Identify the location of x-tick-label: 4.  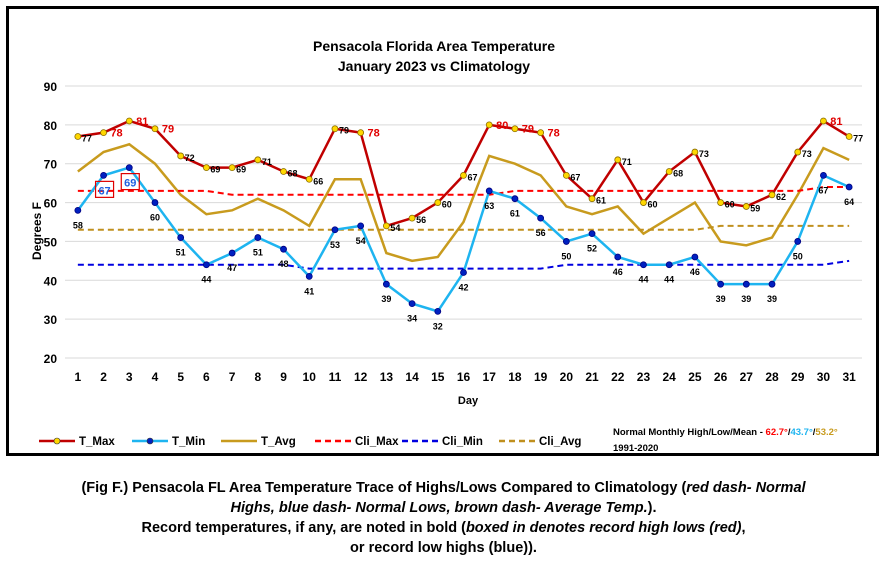
(155, 377).